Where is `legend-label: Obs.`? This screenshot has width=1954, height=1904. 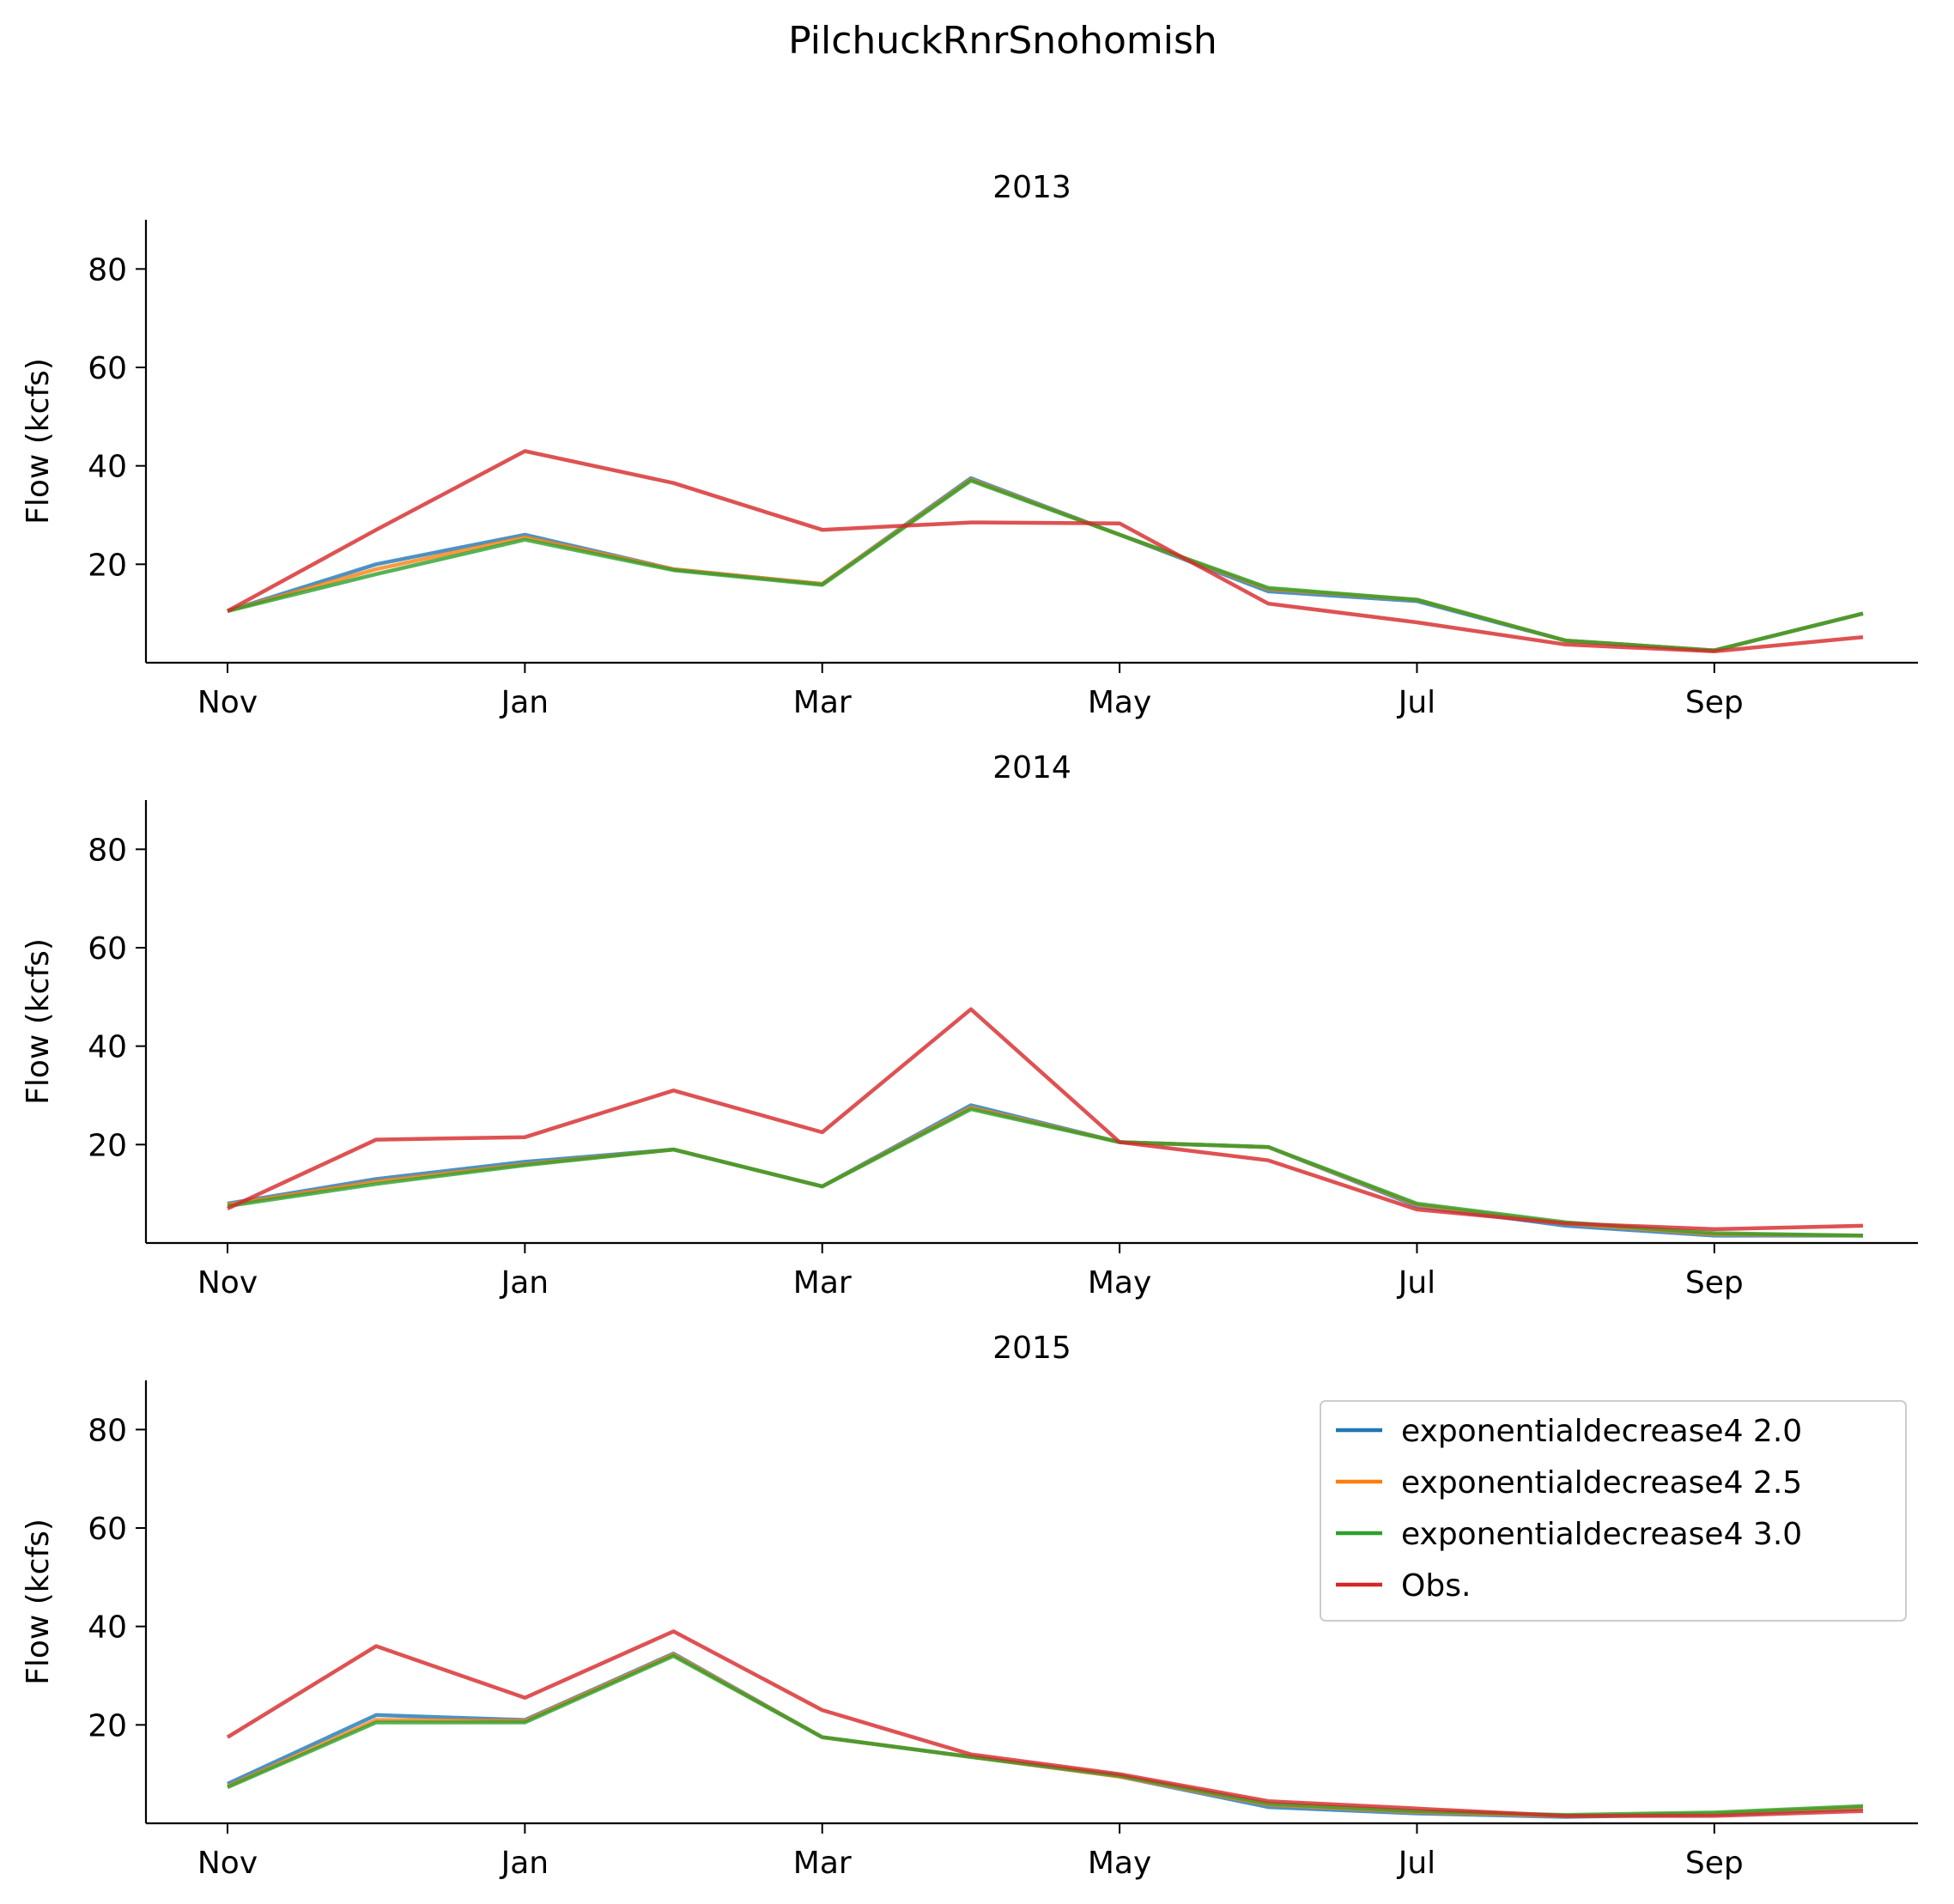
legend-label: Obs. is located at coordinates (1436, 1586).